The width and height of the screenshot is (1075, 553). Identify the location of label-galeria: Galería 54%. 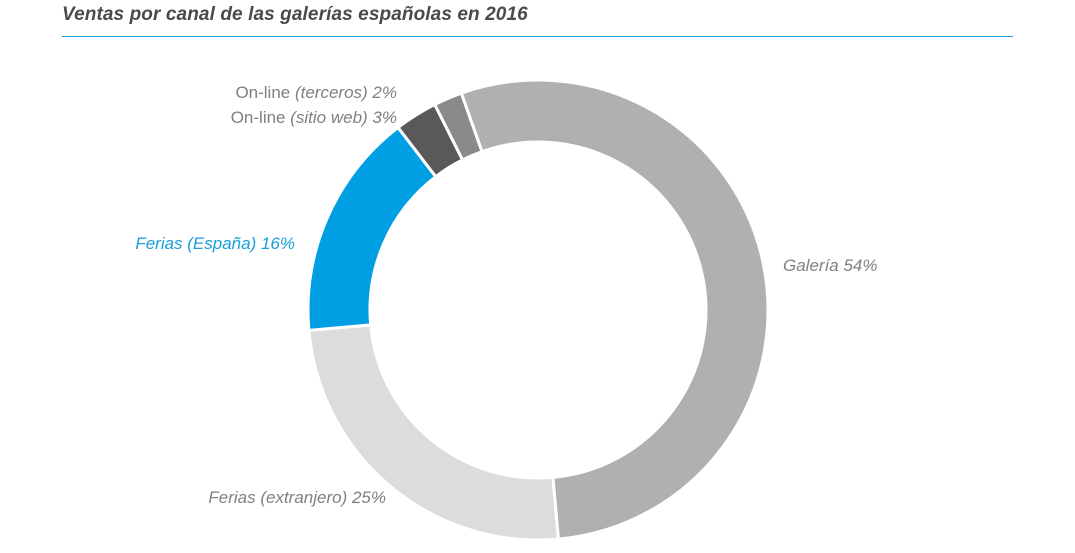
(830, 265).